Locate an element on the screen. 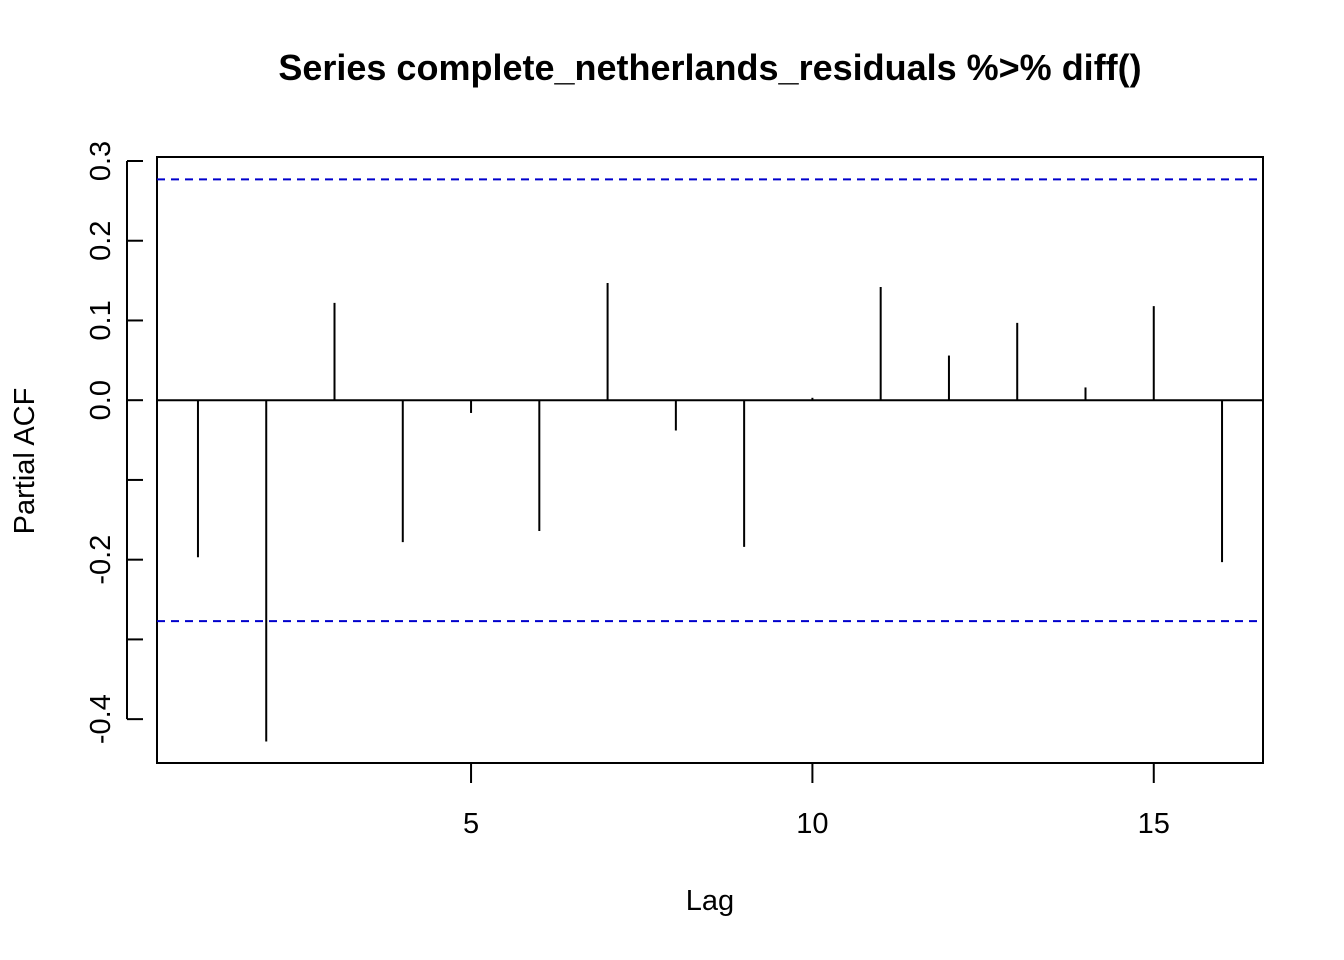 The height and width of the screenshot is (960, 1344). y-tick-label: -0.4 is located at coordinates (101, 719).